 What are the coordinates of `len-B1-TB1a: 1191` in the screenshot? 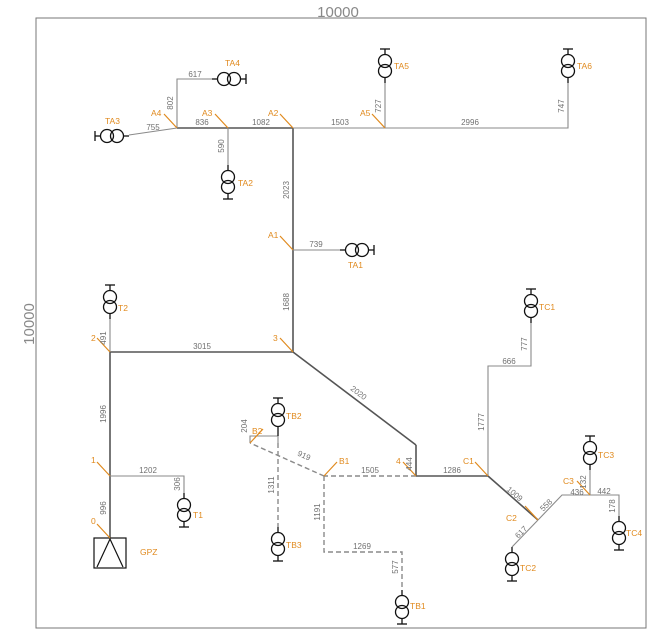 It's located at (317, 512).